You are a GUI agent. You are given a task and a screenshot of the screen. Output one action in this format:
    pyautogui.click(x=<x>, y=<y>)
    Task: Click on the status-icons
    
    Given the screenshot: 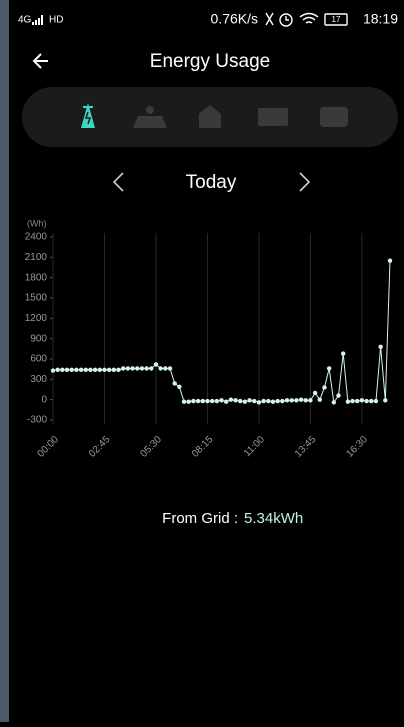 What is the action you would take?
    pyautogui.click(x=306, y=19)
    